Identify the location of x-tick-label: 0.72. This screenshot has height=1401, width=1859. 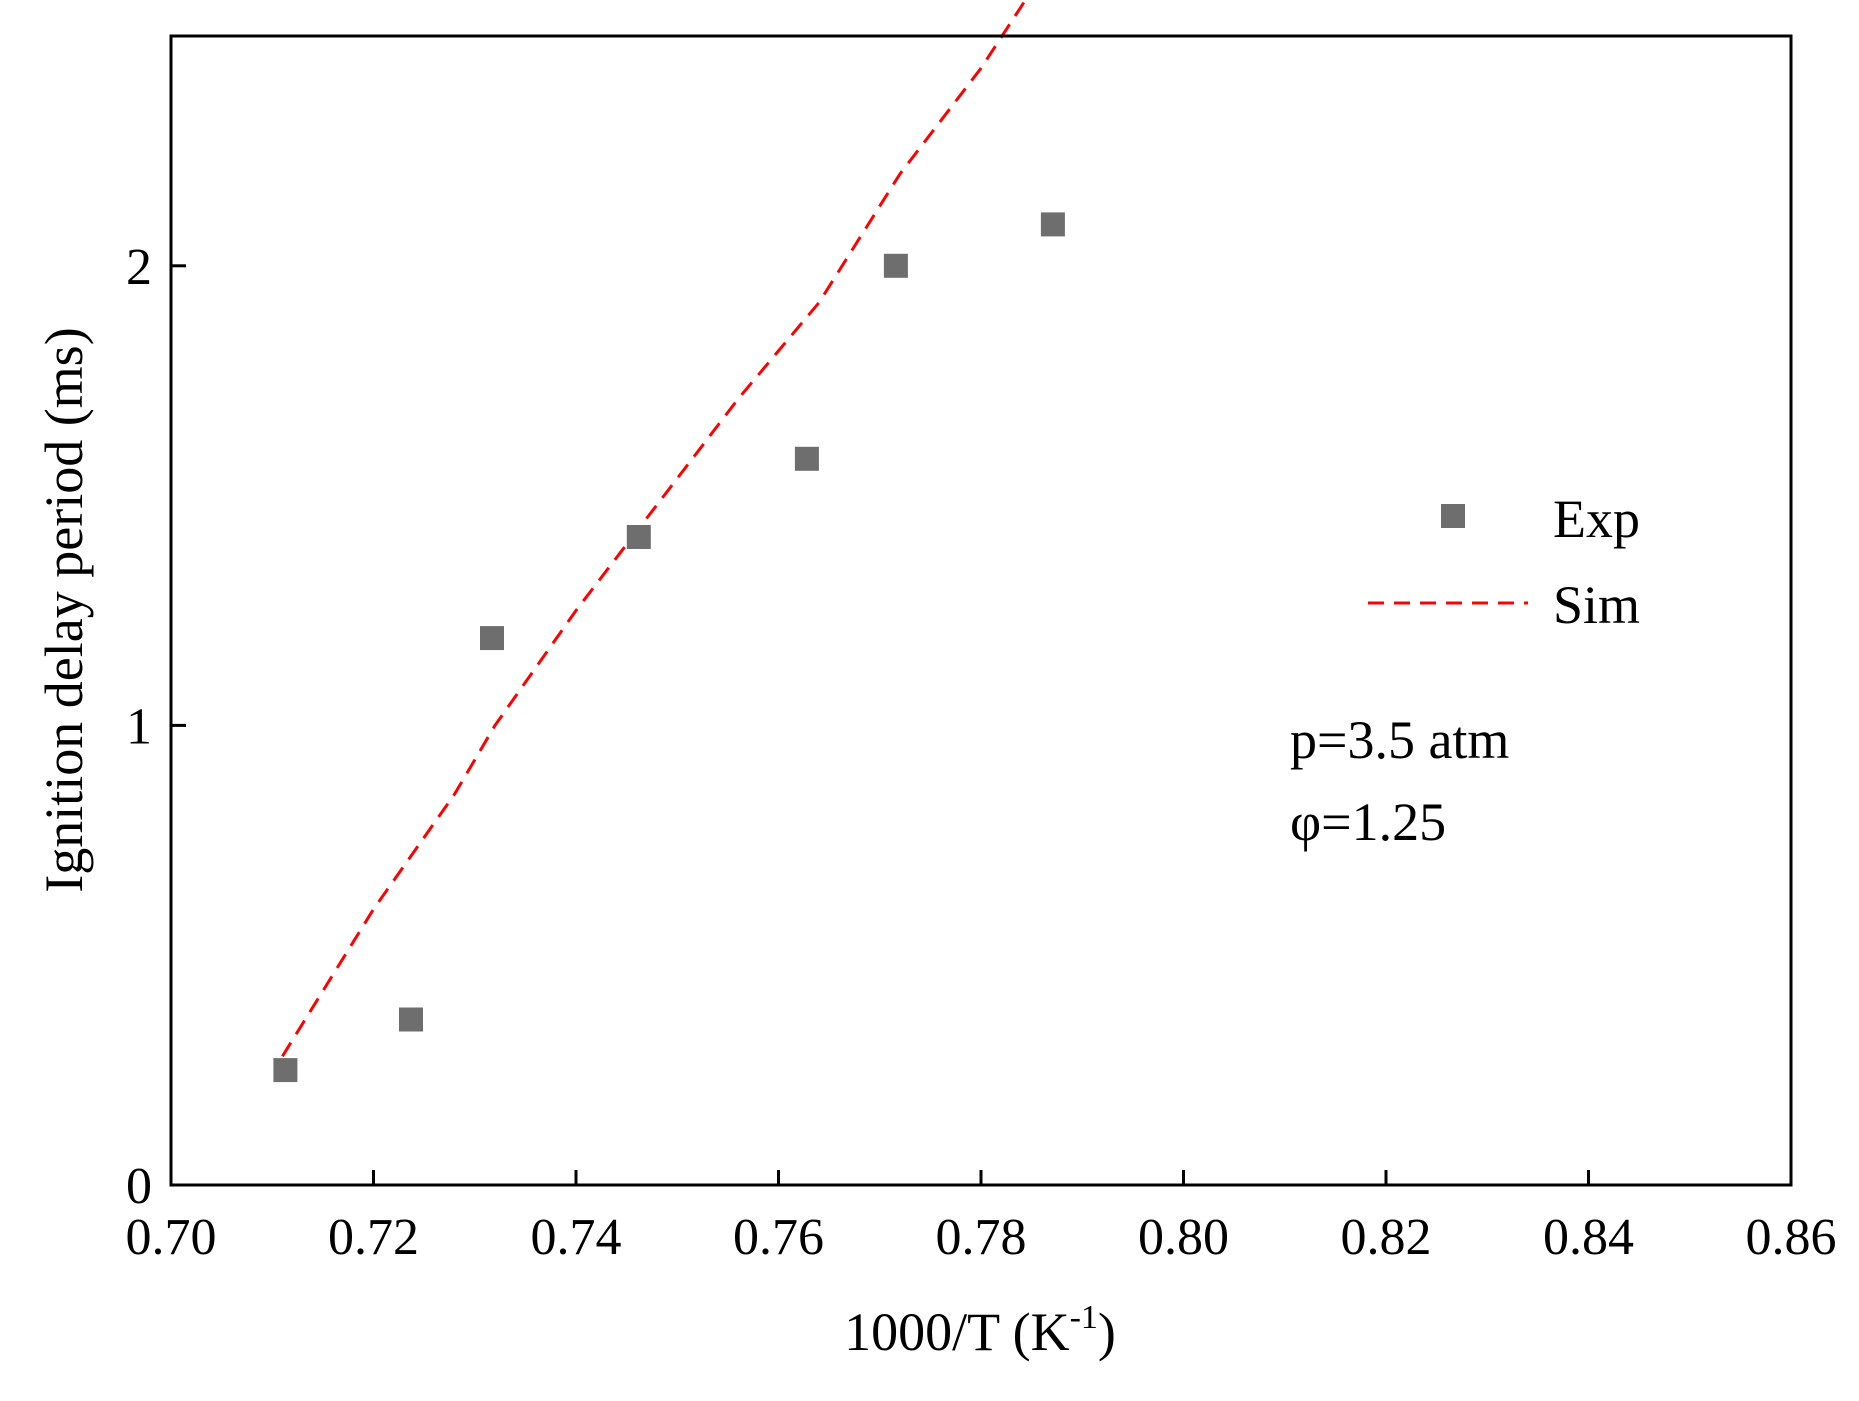
(373, 1237).